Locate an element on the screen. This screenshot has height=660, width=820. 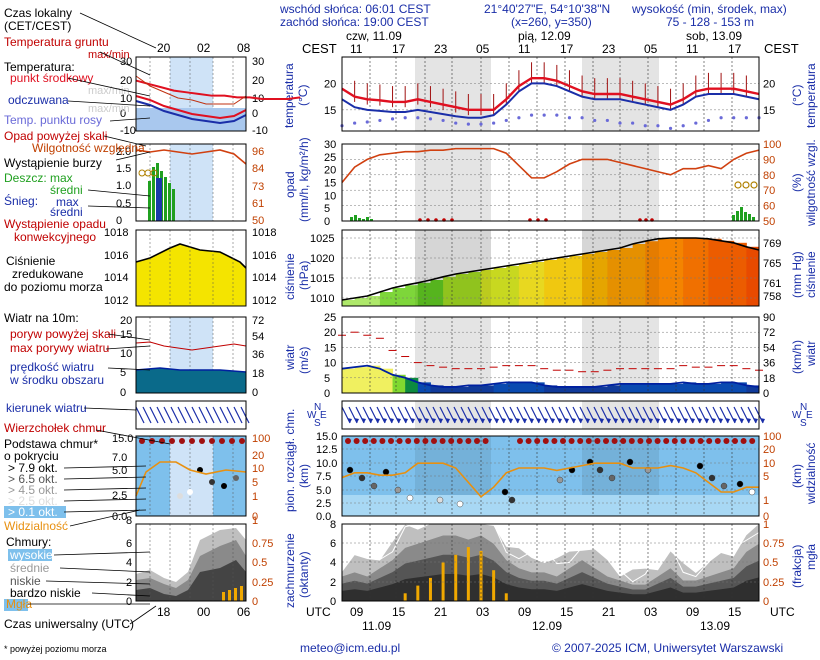
cloud-base-axis-unit: (km) is located at coordinates (304, 476).